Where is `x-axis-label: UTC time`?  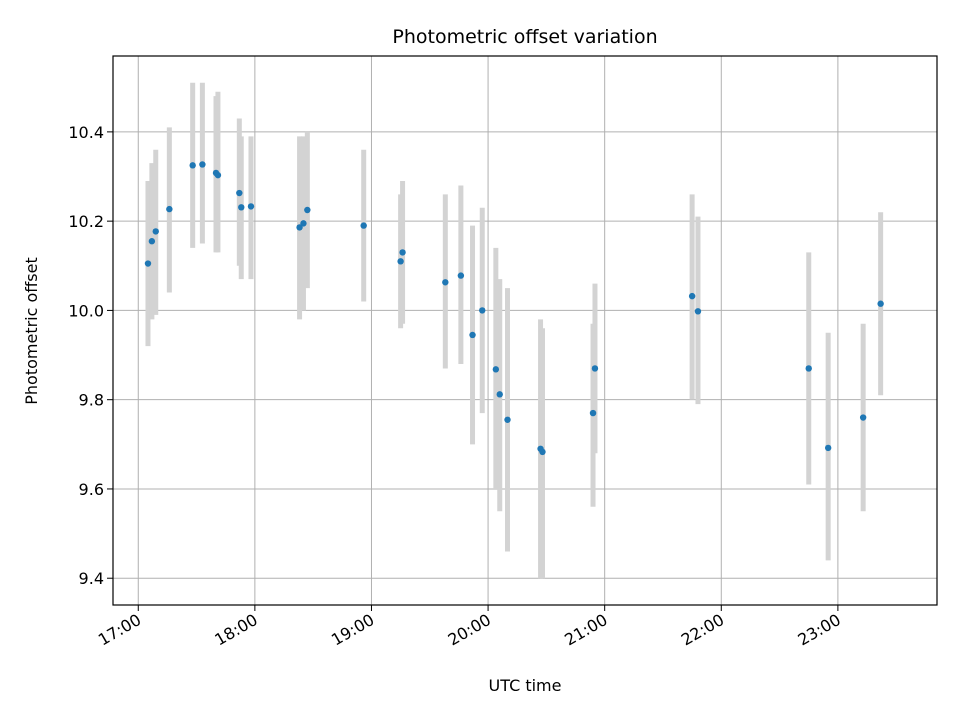 x-axis-label: UTC time is located at coordinates (525, 685).